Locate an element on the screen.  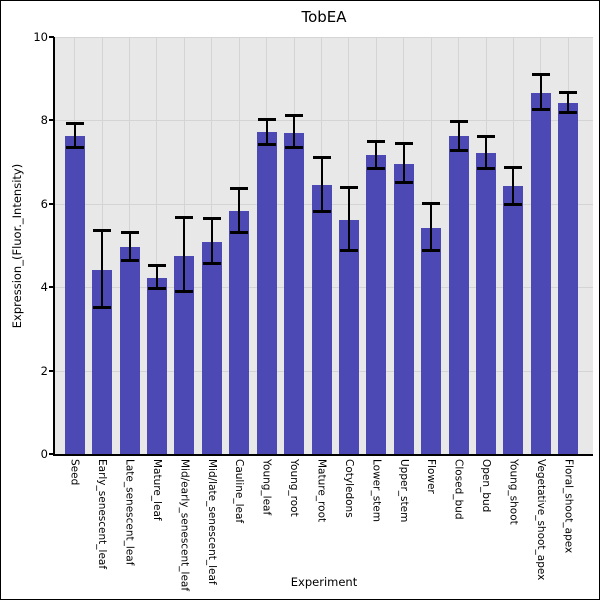
h-gridline is located at coordinates (324, 121).